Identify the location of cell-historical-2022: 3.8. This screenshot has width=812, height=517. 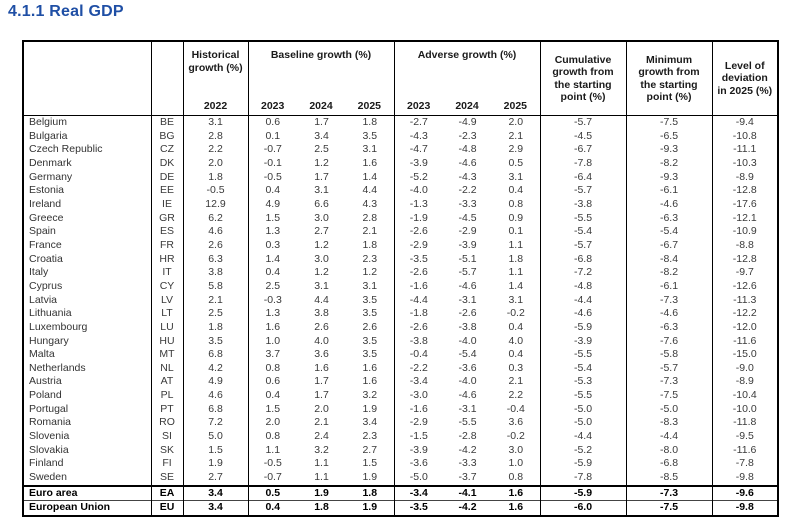
(216, 273).